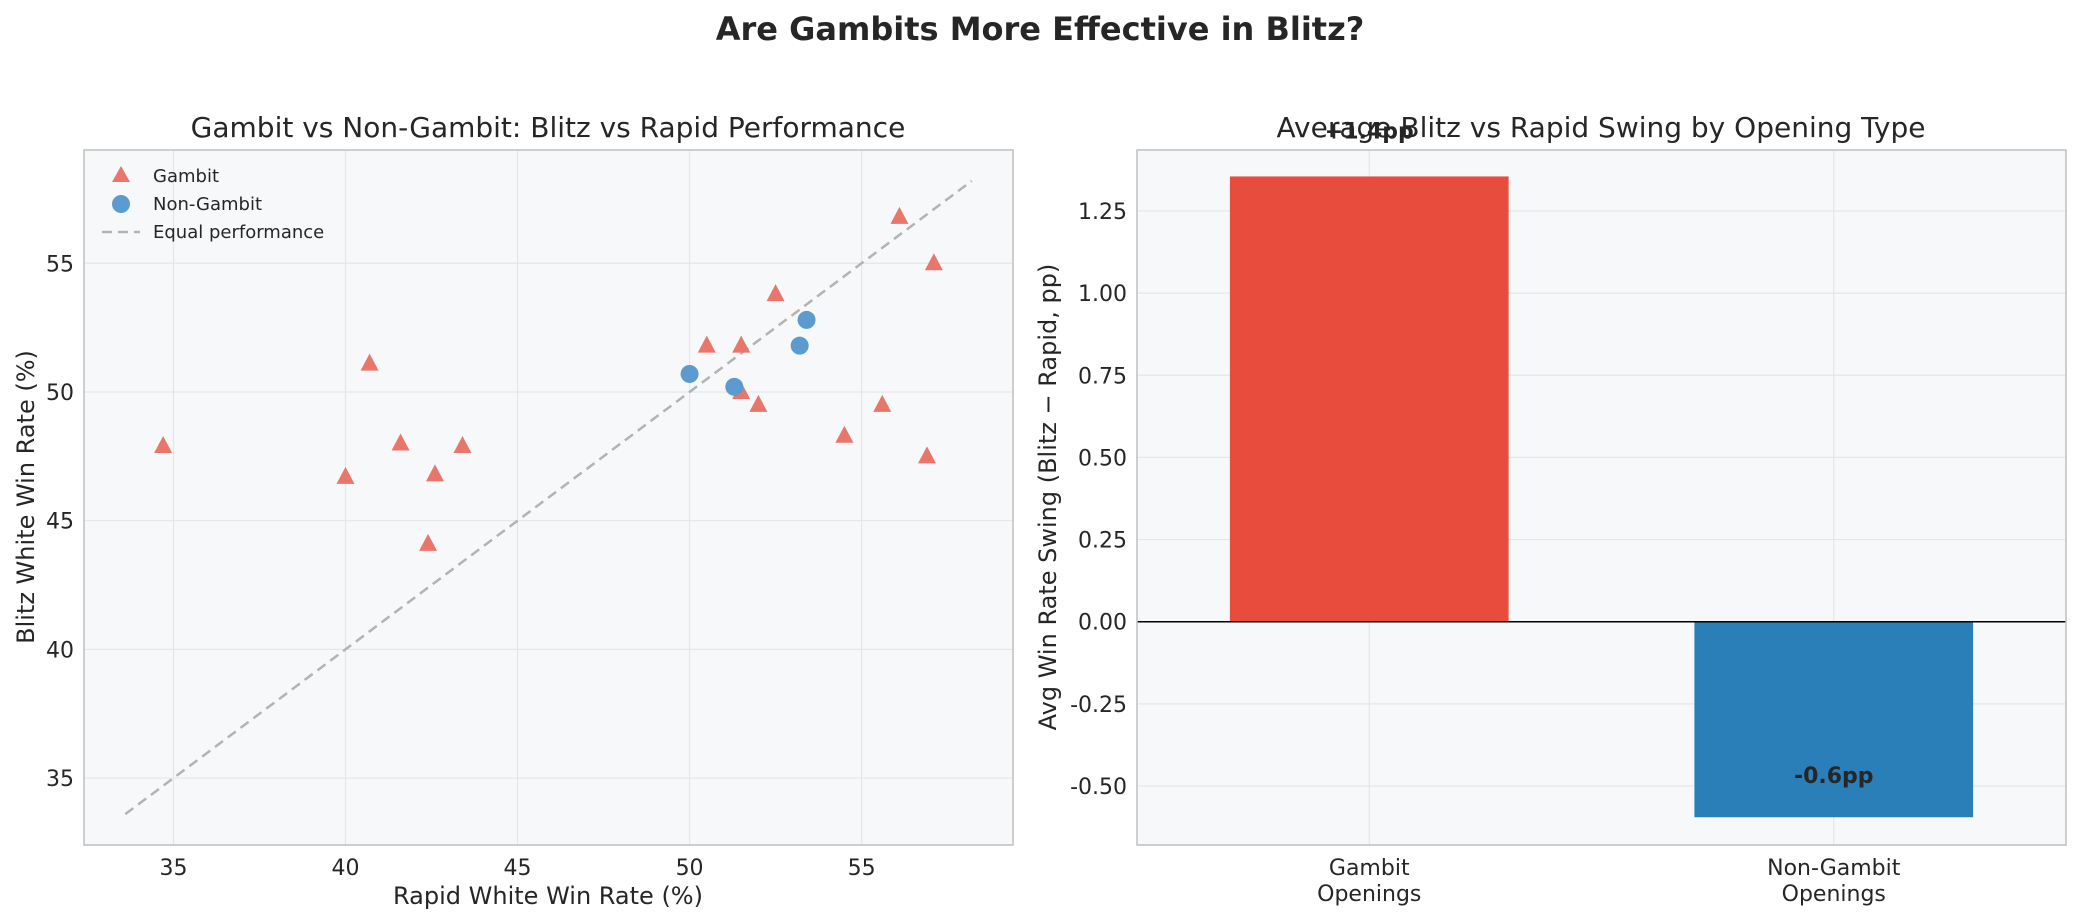 The height and width of the screenshot is (923, 2080). I want to click on scatter-x-tick-label: 35, so click(173, 868).